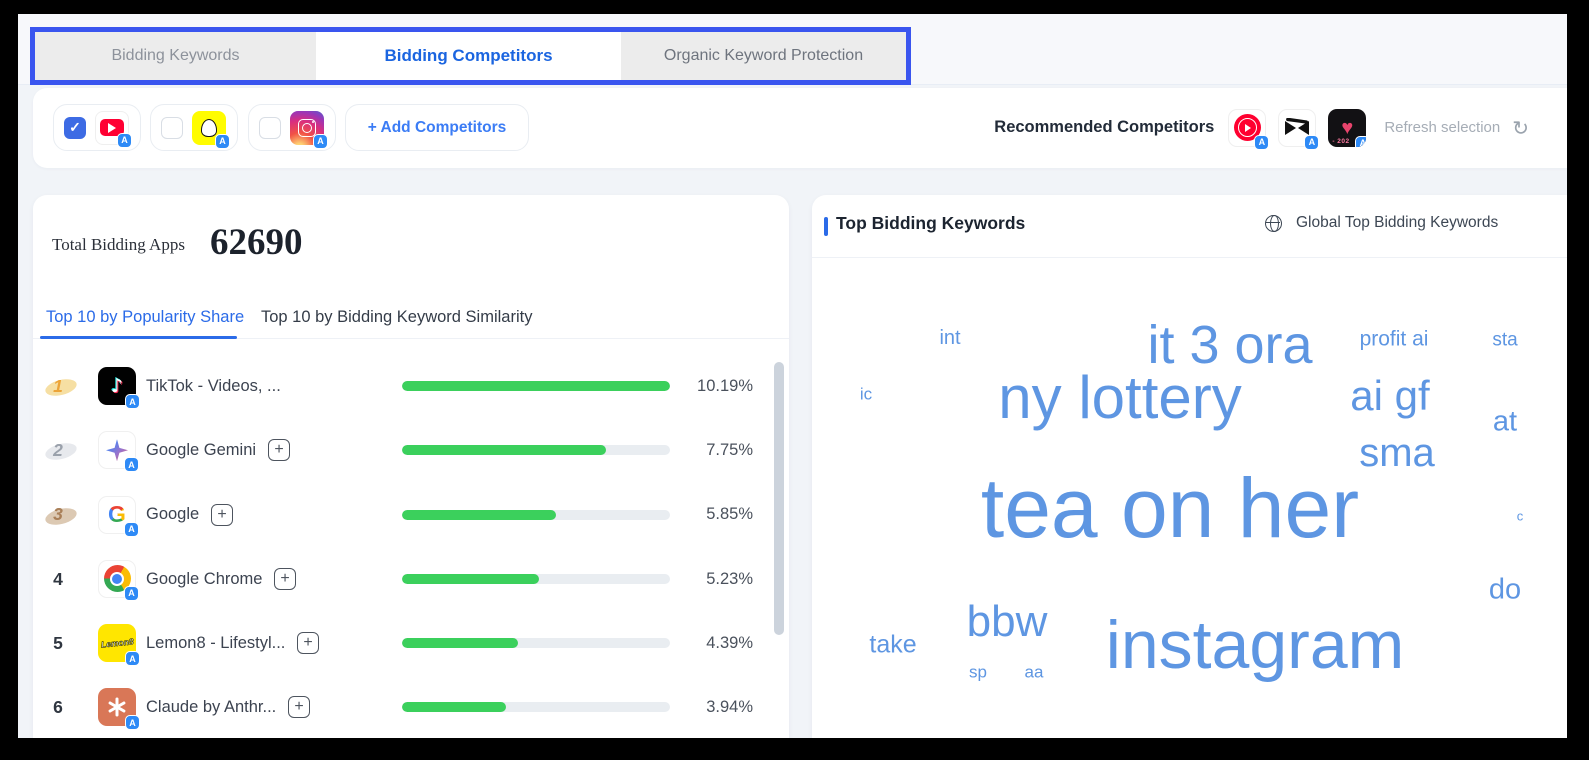 The width and height of the screenshot is (1589, 760). I want to click on instagram-icon: A, so click(309, 129).